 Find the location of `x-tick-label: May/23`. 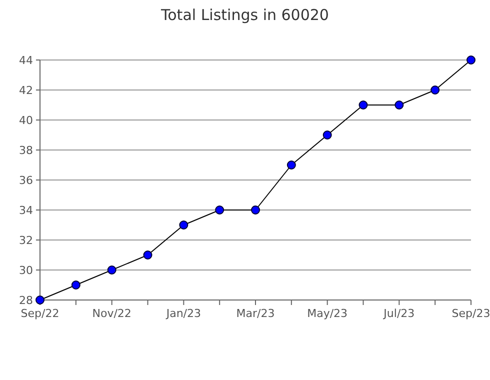

x-tick-label: May/23 is located at coordinates (327, 313).